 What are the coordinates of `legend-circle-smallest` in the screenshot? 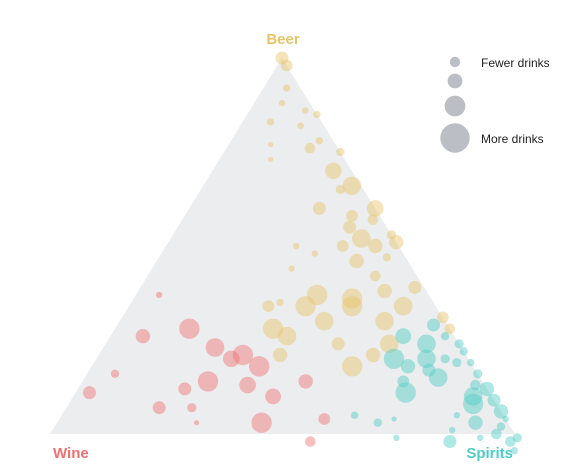 It's located at (455, 62).